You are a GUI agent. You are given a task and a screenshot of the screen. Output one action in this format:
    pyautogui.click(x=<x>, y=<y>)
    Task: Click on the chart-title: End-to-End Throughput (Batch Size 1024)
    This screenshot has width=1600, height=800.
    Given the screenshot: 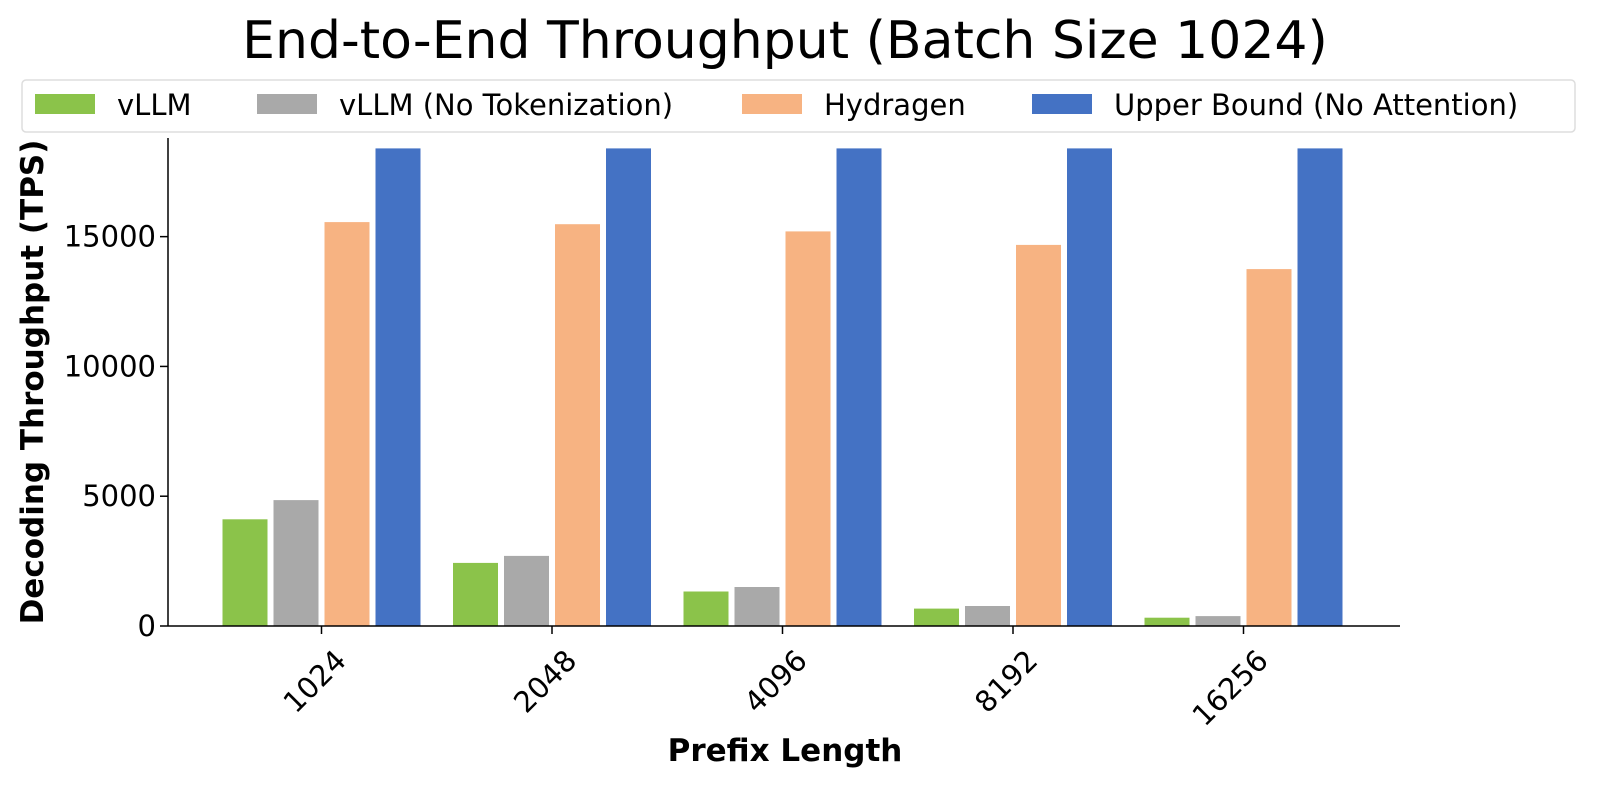 What is the action you would take?
    pyautogui.click(x=785, y=41)
    